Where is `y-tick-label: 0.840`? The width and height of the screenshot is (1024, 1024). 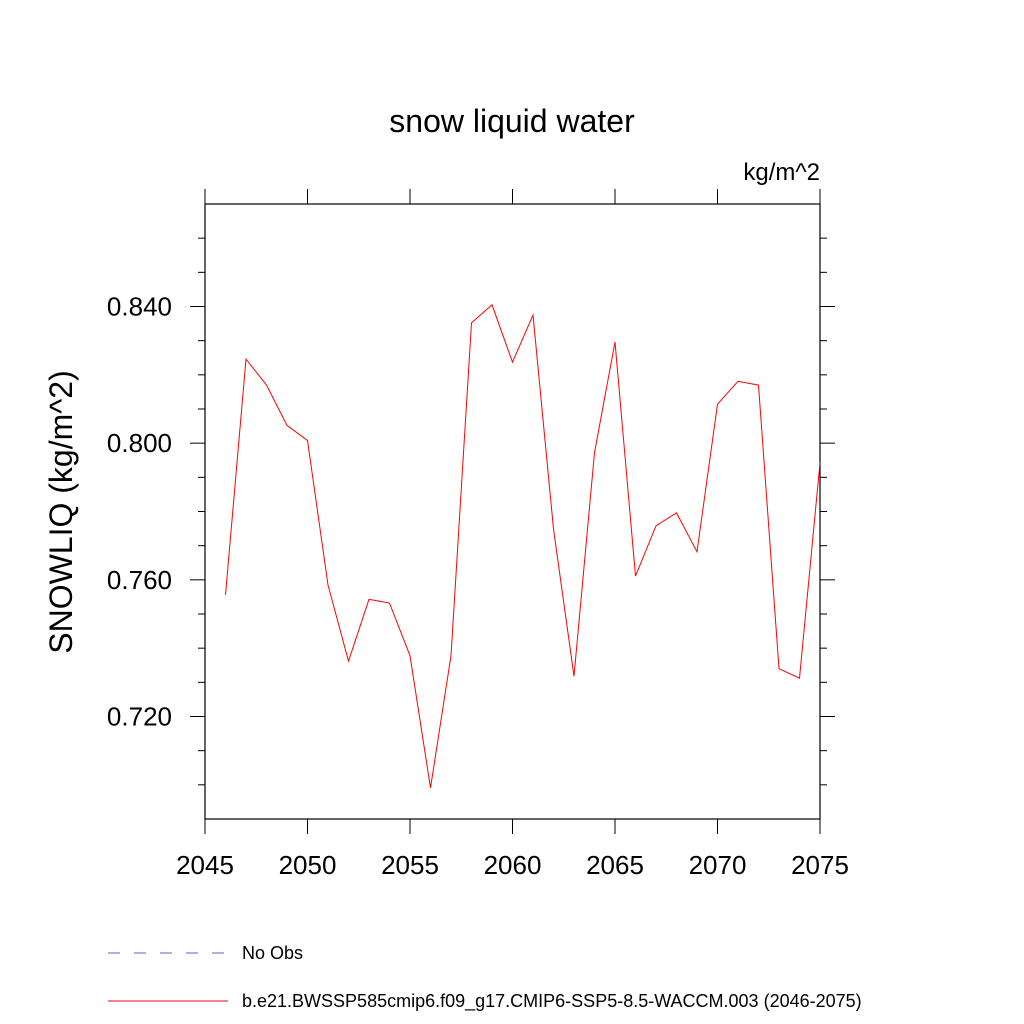 y-tick-label: 0.840 is located at coordinates (139, 307).